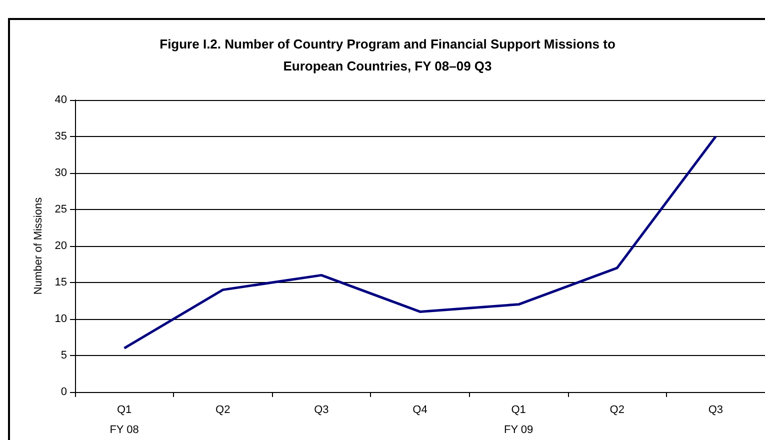 This screenshot has width=765, height=440. What do you see at coordinates (519, 420) in the screenshot?
I see `x-tick-label: Q1 FY 09` at bounding box center [519, 420].